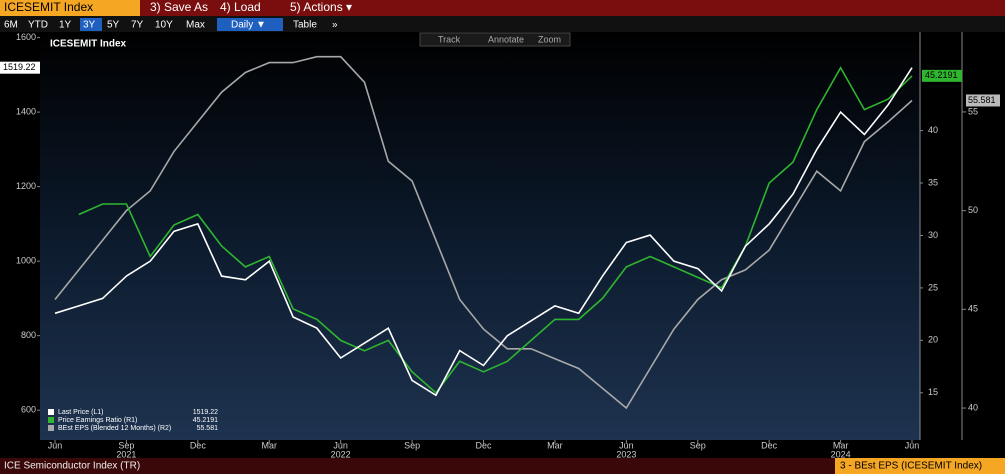  What do you see at coordinates (48, 7) in the screenshot?
I see `ticker: ICESEMIT Index` at bounding box center [48, 7].